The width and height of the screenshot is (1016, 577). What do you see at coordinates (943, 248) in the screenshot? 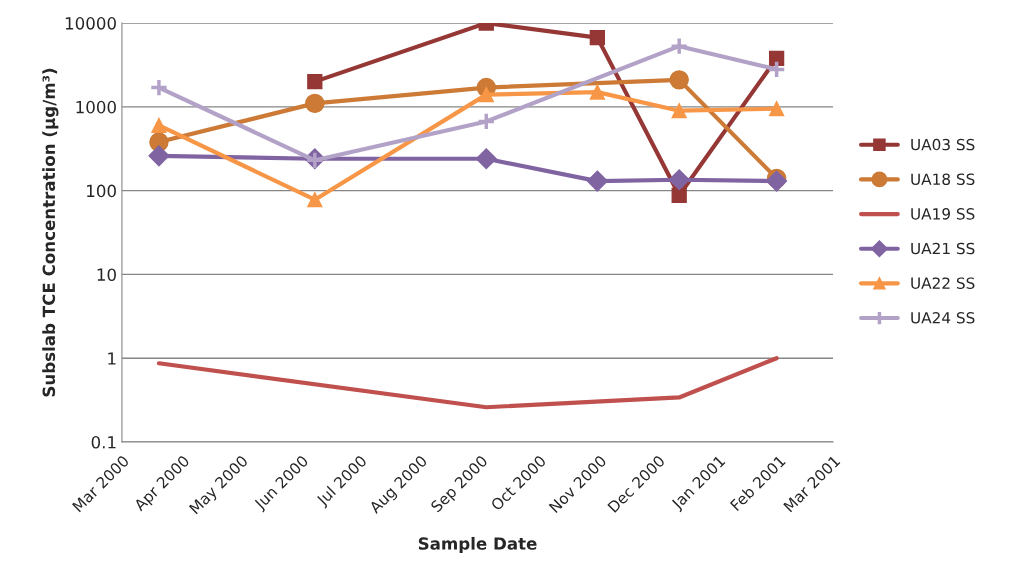
I see `legend-label: UA21 SS` at bounding box center [943, 248].